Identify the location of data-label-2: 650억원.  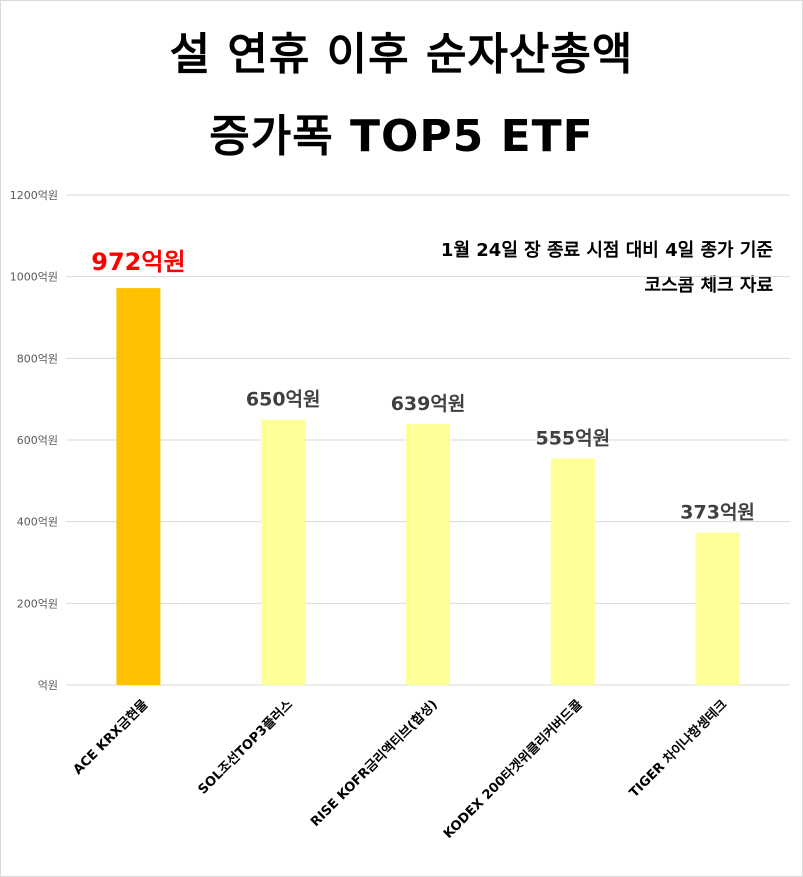
(283, 400).